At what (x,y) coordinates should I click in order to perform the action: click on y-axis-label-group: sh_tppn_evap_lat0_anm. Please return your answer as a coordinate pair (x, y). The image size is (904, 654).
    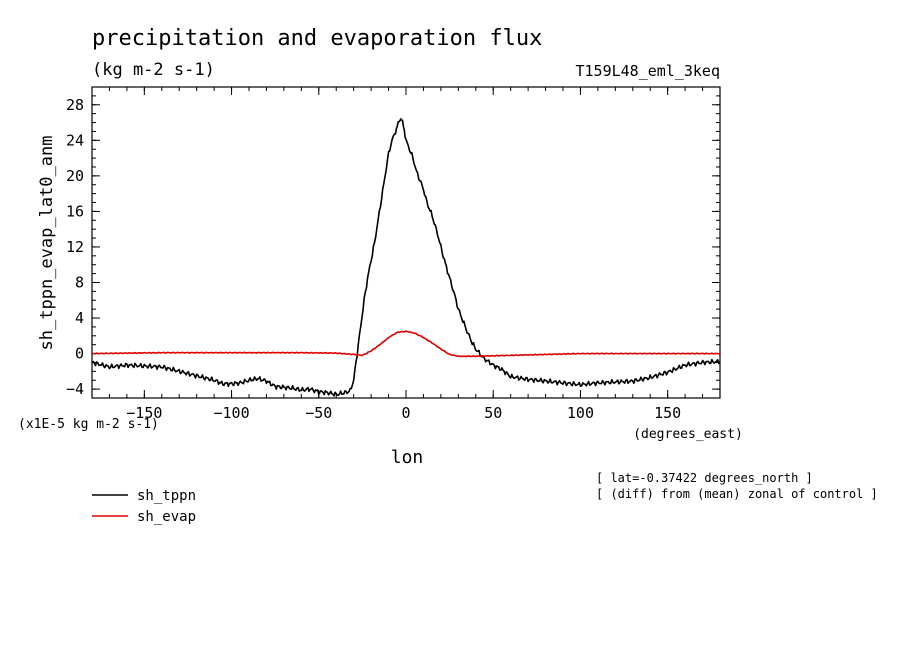
    Looking at the image, I should click on (47, 243).